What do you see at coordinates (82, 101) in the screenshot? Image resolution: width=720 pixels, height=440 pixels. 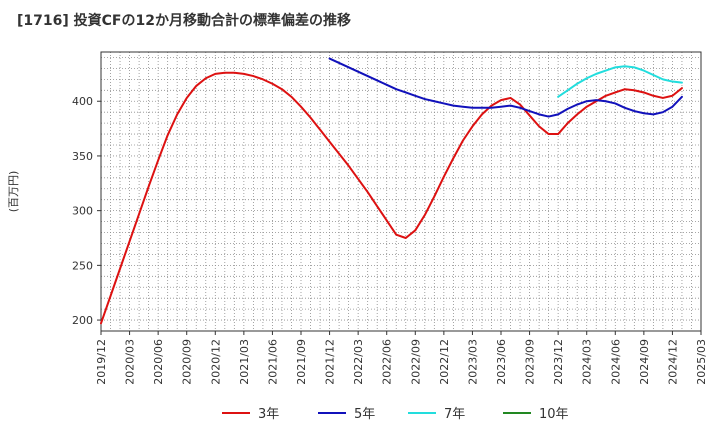 I see `y-tick-label: 400` at bounding box center [82, 101].